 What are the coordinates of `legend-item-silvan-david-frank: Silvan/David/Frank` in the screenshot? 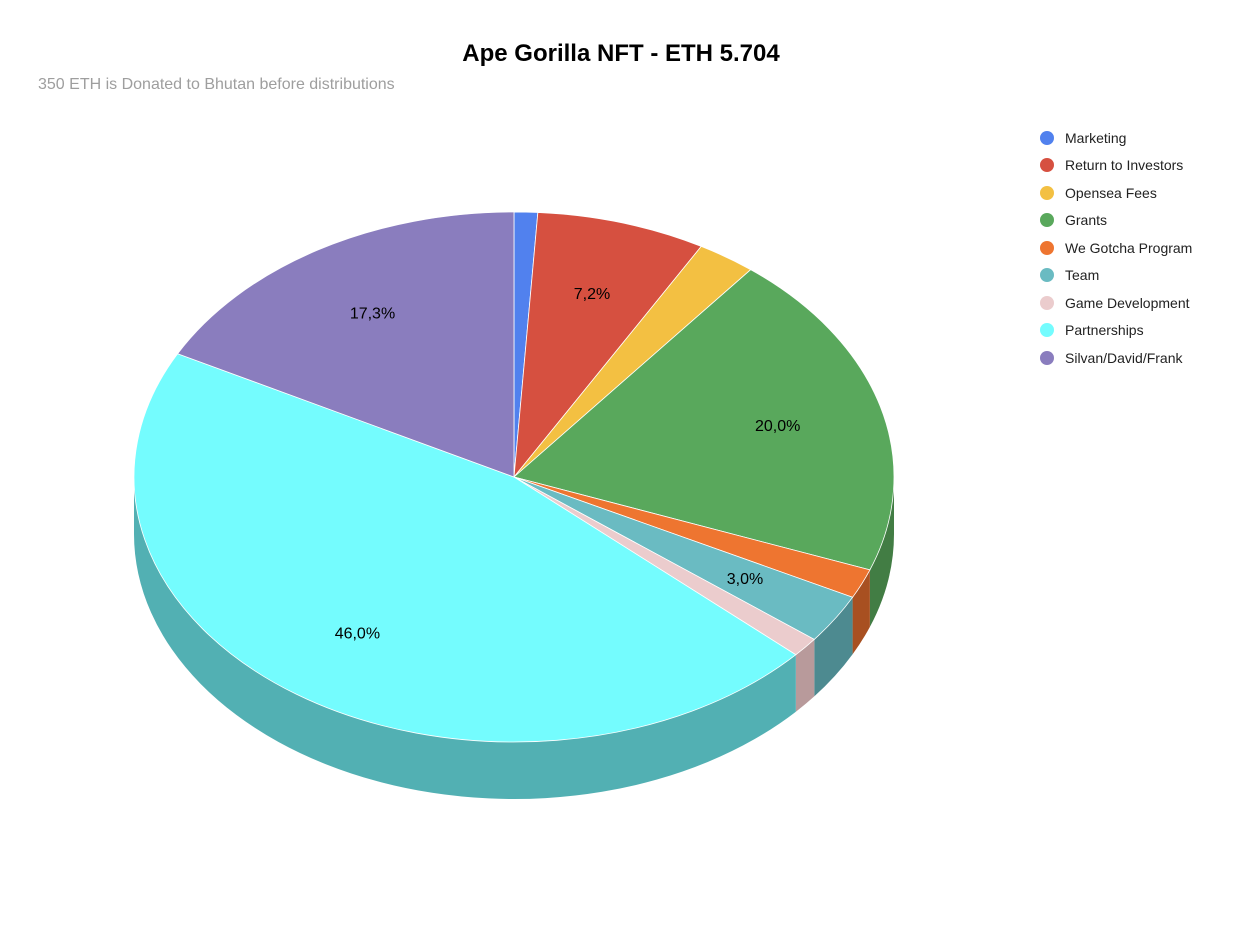 It's located at (1116, 358).